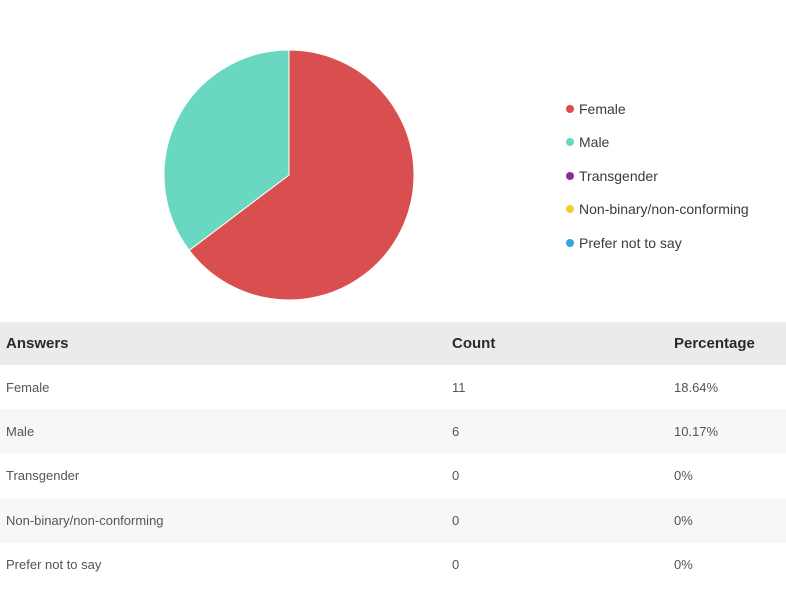  What do you see at coordinates (557, 343) in the screenshot?
I see `header-count: Count` at bounding box center [557, 343].